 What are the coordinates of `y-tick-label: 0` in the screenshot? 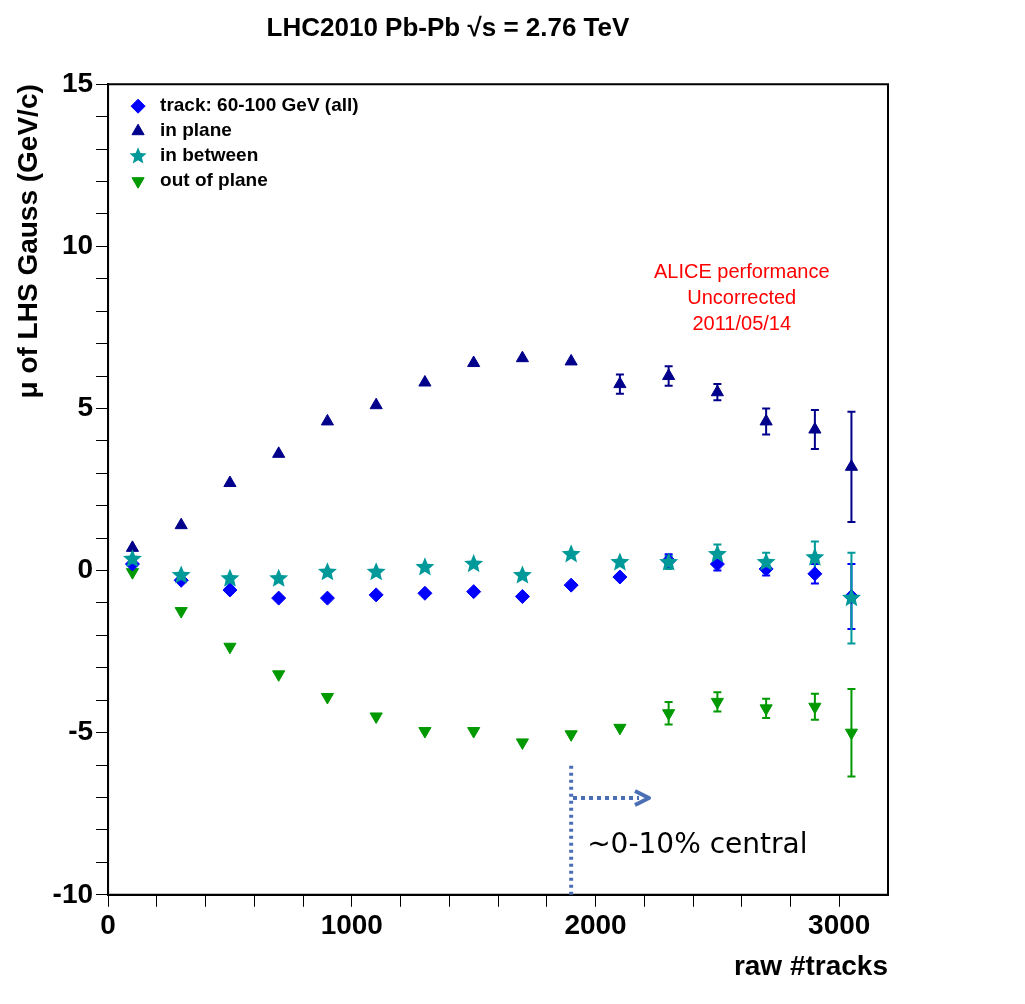 It's located at (85, 569).